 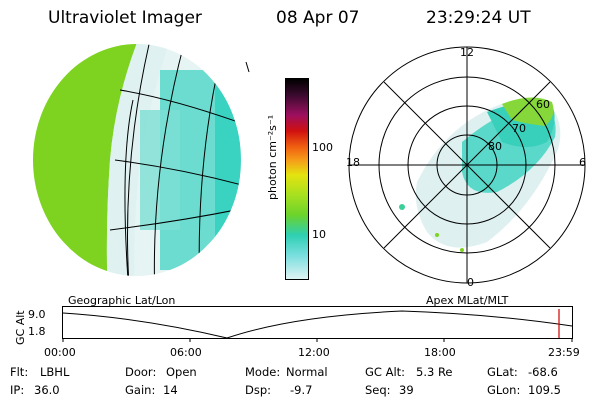 What do you see at coordinates (37, 331) in the screenshot?
I see `orbit-ymin: 1.8` at bounding box center [37, 331].